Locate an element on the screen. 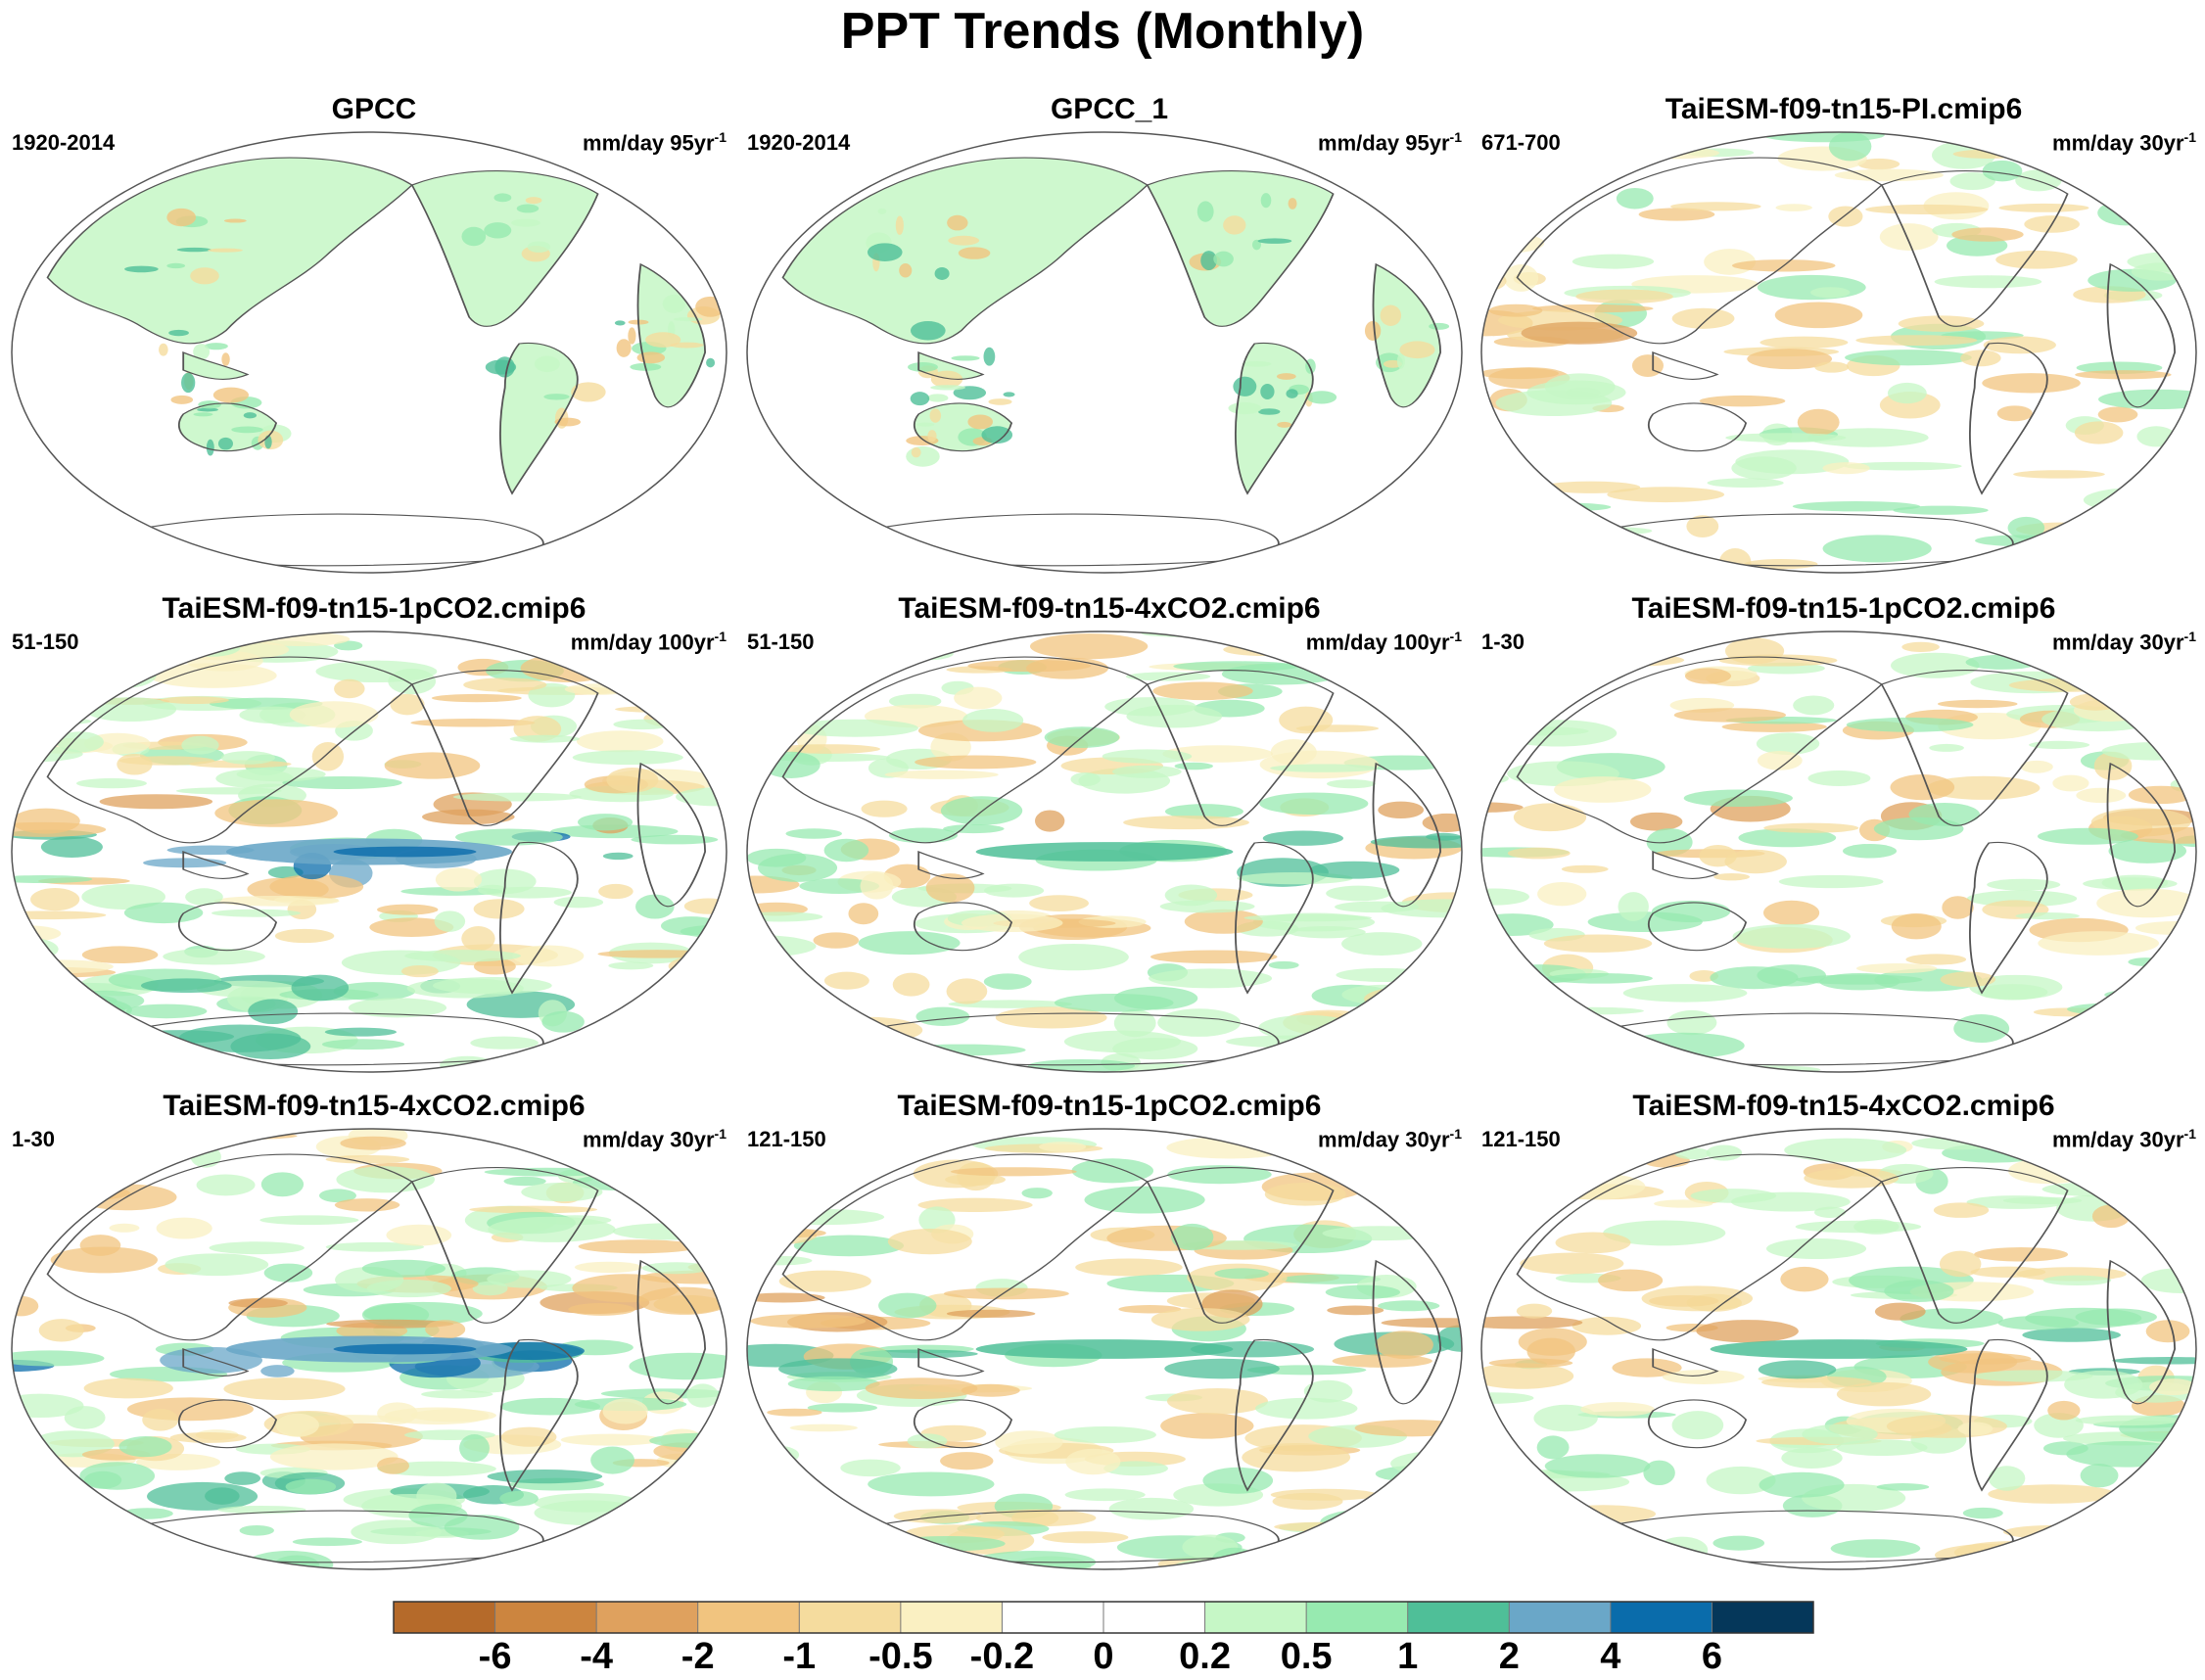 The image size is (2205, 1680). colorbar-tick-label: 0.2 is located at coordinates (1205, 1656).